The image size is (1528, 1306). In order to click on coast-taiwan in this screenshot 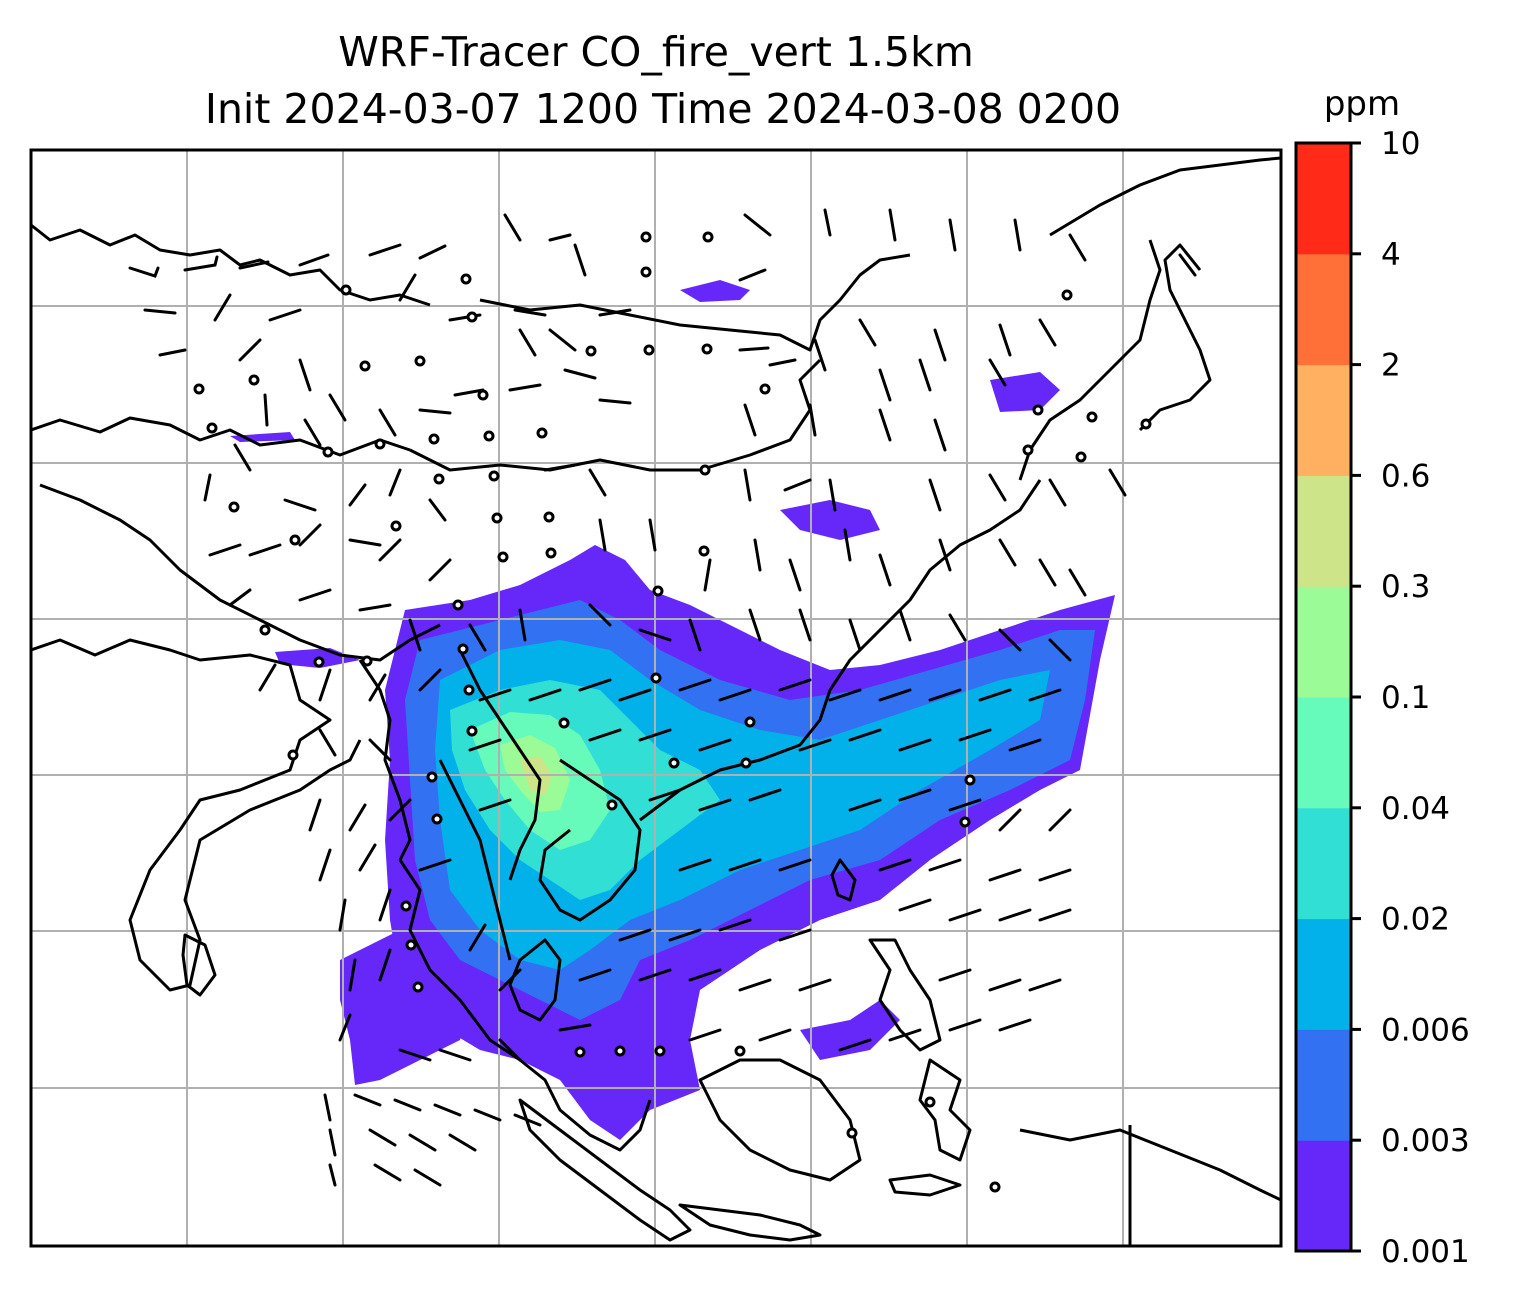, I will do `click(843, 880)`.